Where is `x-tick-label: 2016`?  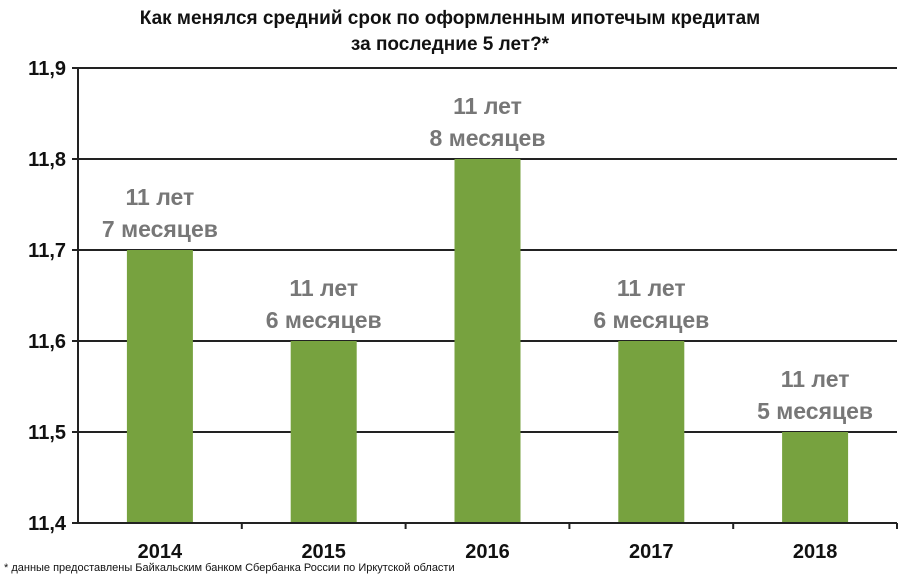
x-tick-label: 2016 is located at coordinates (487, 552).